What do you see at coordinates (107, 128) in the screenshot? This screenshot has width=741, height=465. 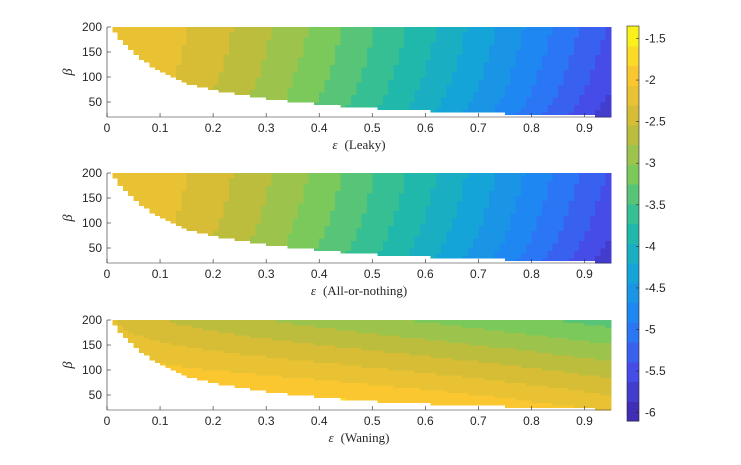 I see `x-tick-label: 0` at bounding box center [107, 128].